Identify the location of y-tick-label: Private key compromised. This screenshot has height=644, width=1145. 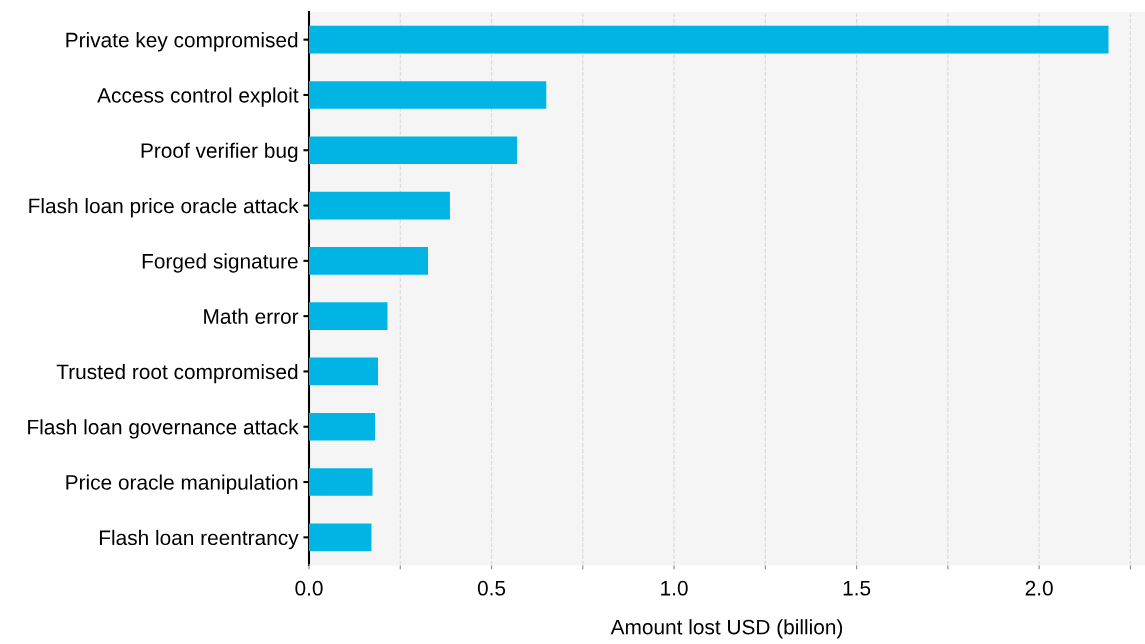
(182, 42).